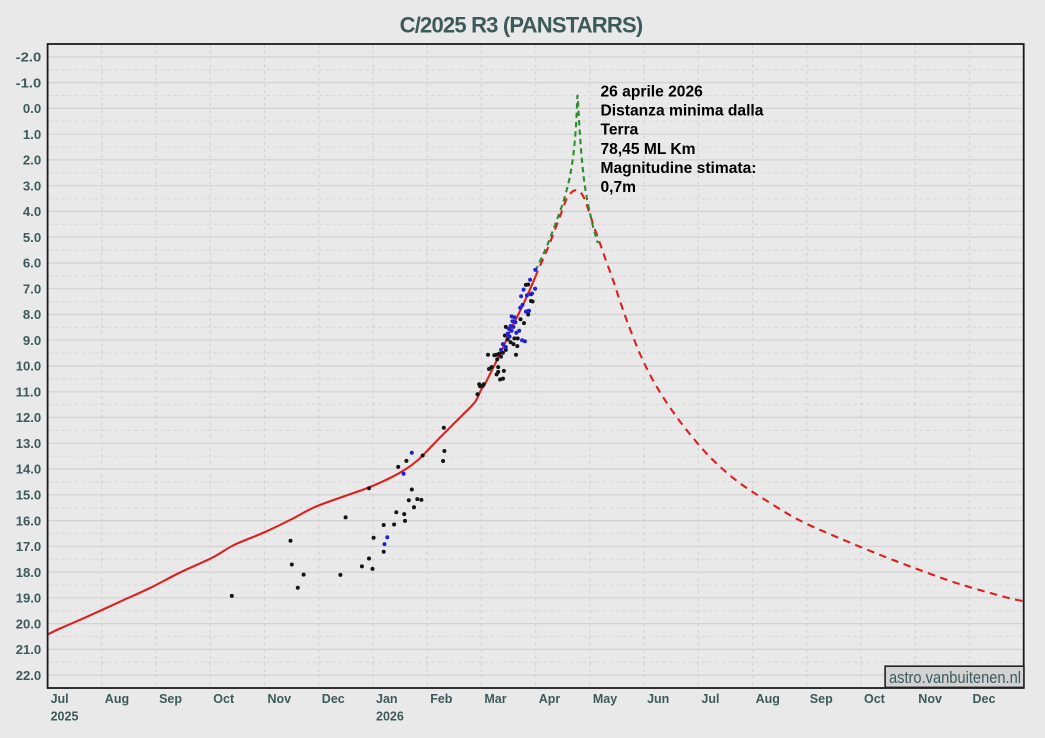  Describe the element at coordinates (65, 717) in the screenshot. I see `svg-text: 2025` at that location.